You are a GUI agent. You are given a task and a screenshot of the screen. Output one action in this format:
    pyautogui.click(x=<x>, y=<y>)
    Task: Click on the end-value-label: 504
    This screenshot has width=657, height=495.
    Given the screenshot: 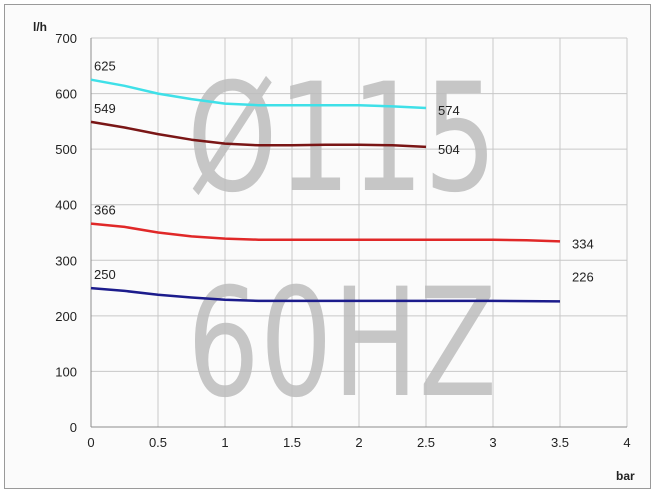 What is the action you would take?
    pyautogui.click(x=449, y=149)
    